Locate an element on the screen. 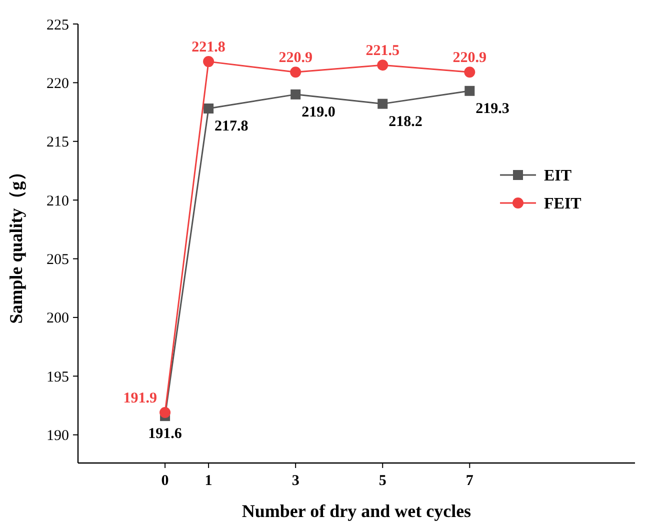  x-tick-label: 1 is located at coordinates (208, 481).